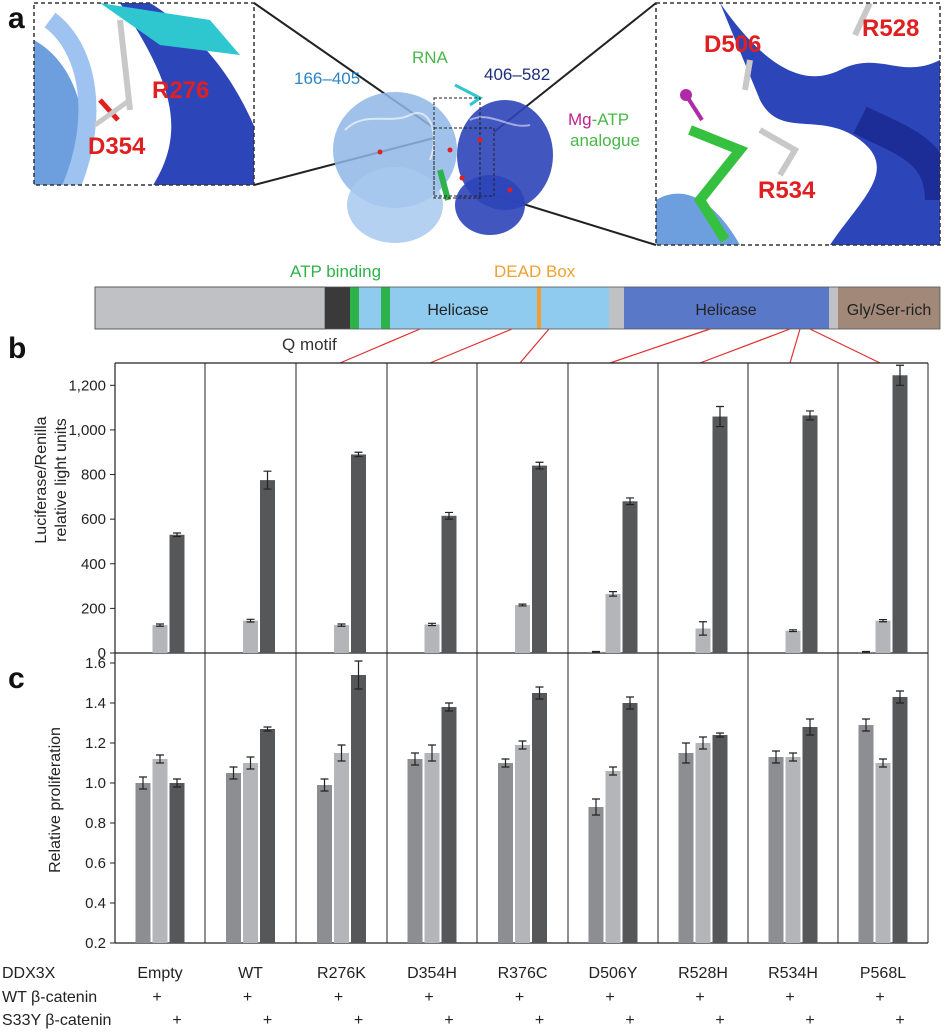  What do you see at coordinates (309, 344) in the screenshot?
I see `q-motif-label: Q motif` at bounding box center [309, 344].